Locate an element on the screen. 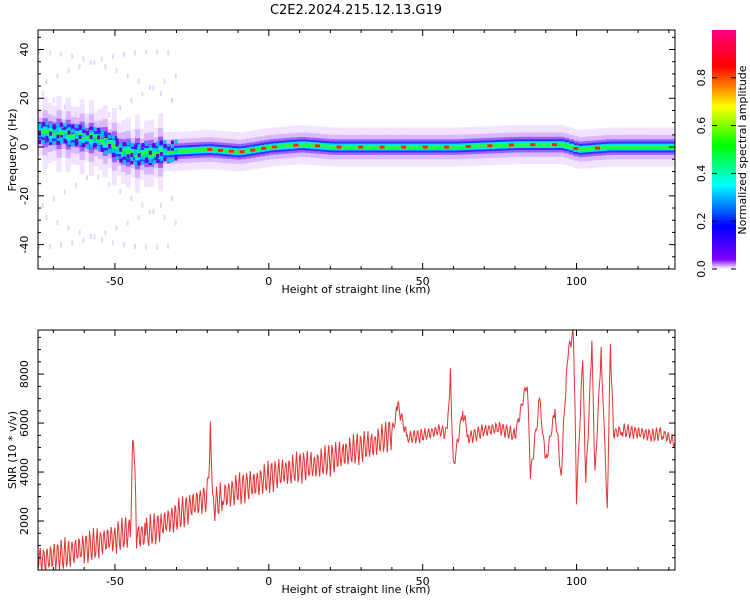  snr-y-axis-label: SNR (10 * v/v) is located at coordinates (12, 450).